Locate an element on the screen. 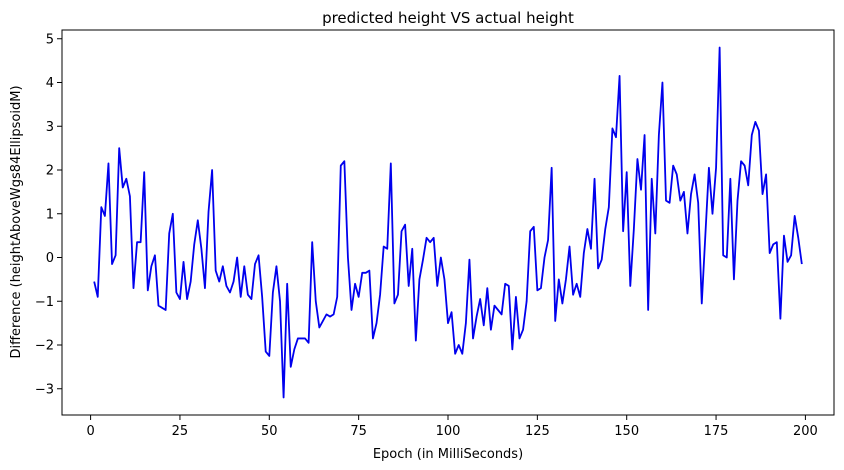  y-axis-label: Difference (heightAboveWgs84EllipsoidM) is located at coordinates (16, 221).